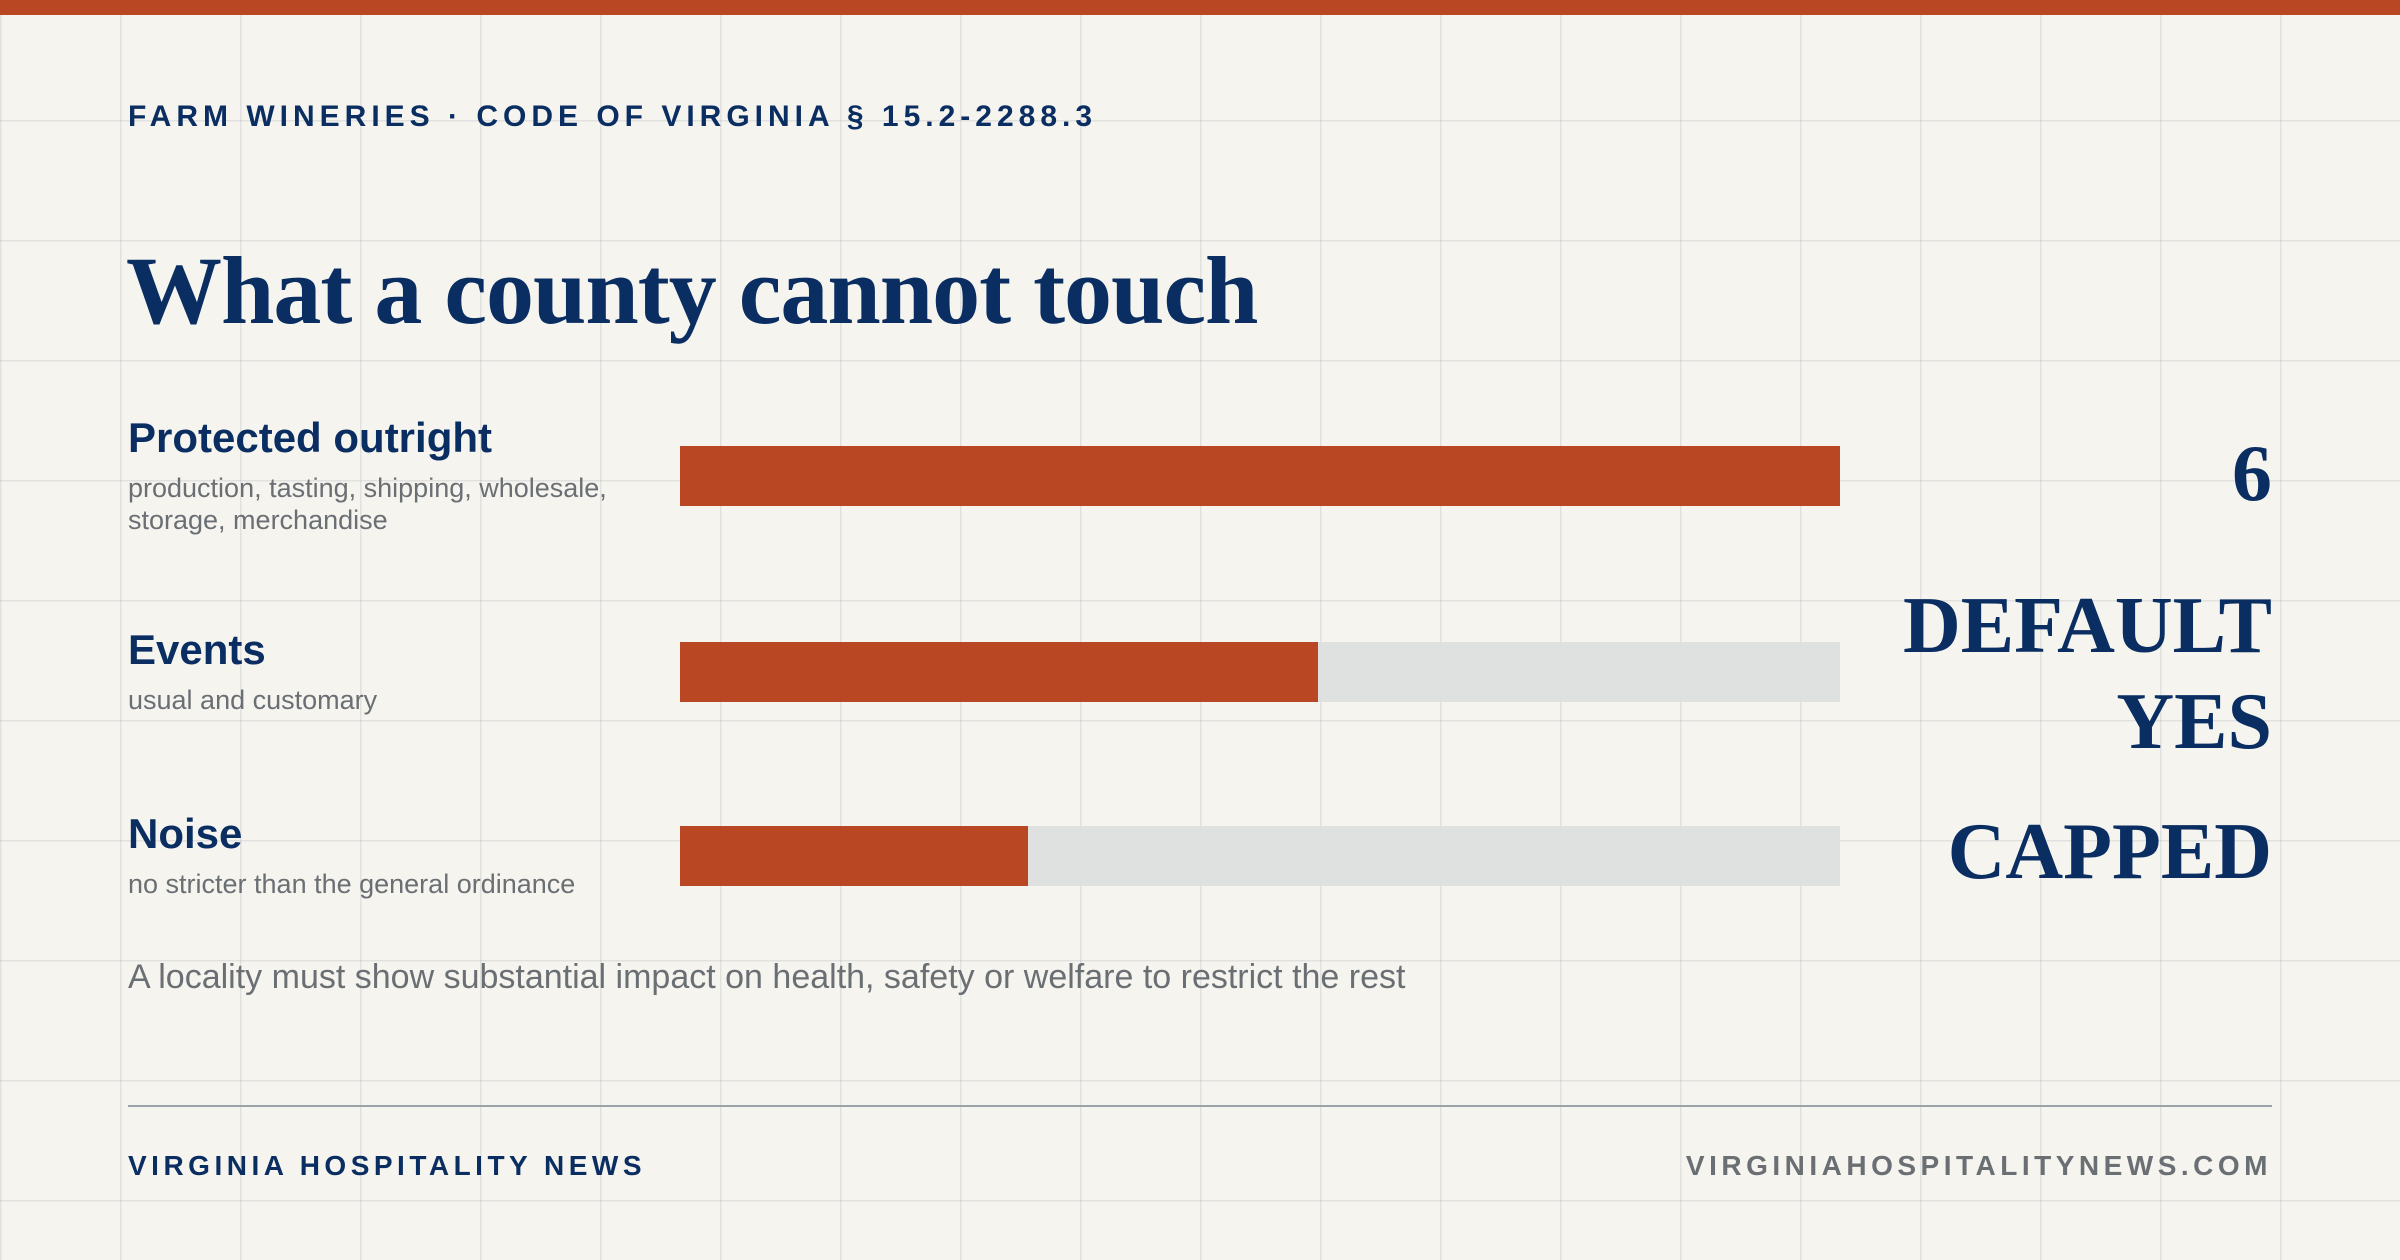 The width and height of the screenshot is (2400, 1260). Describe the element at coordinates (2252, 474) in the screenshot. I see `value-label: 6` at that location.